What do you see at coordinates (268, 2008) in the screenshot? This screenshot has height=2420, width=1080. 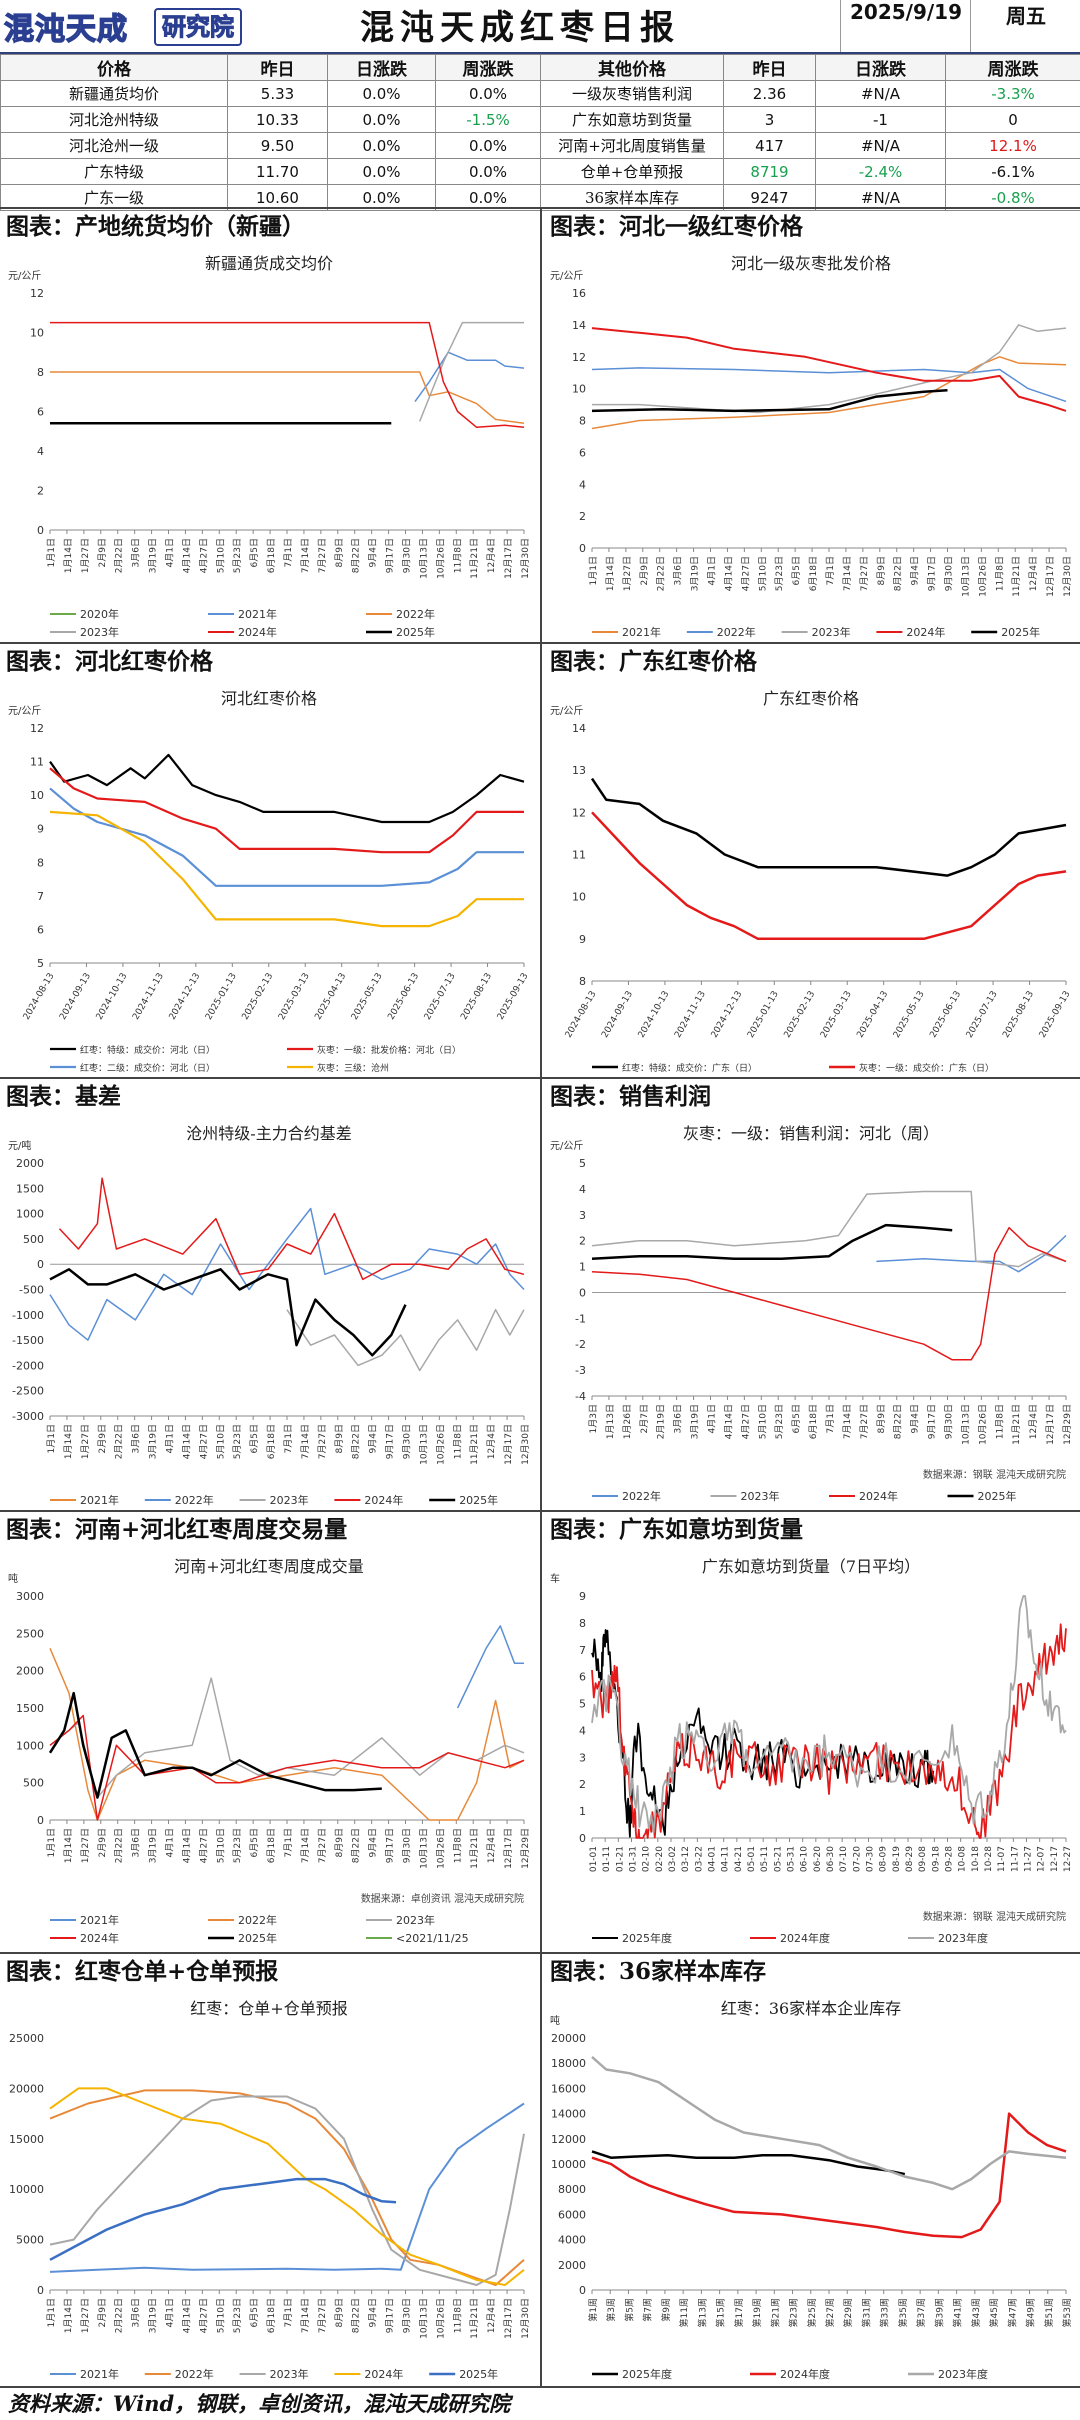 I see `chart-title: 红枣：仓单+仓单预报` at bounding box center [268, 2008].